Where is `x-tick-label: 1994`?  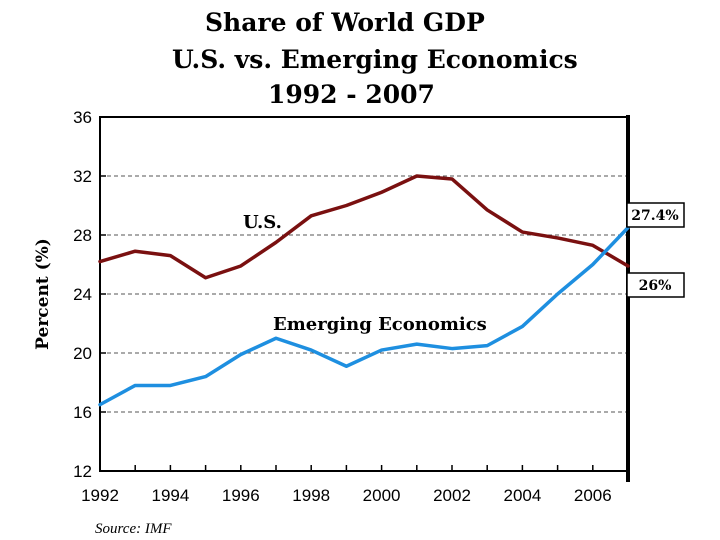
x-tick-label: 1994 is located at coordinates (170, 495).